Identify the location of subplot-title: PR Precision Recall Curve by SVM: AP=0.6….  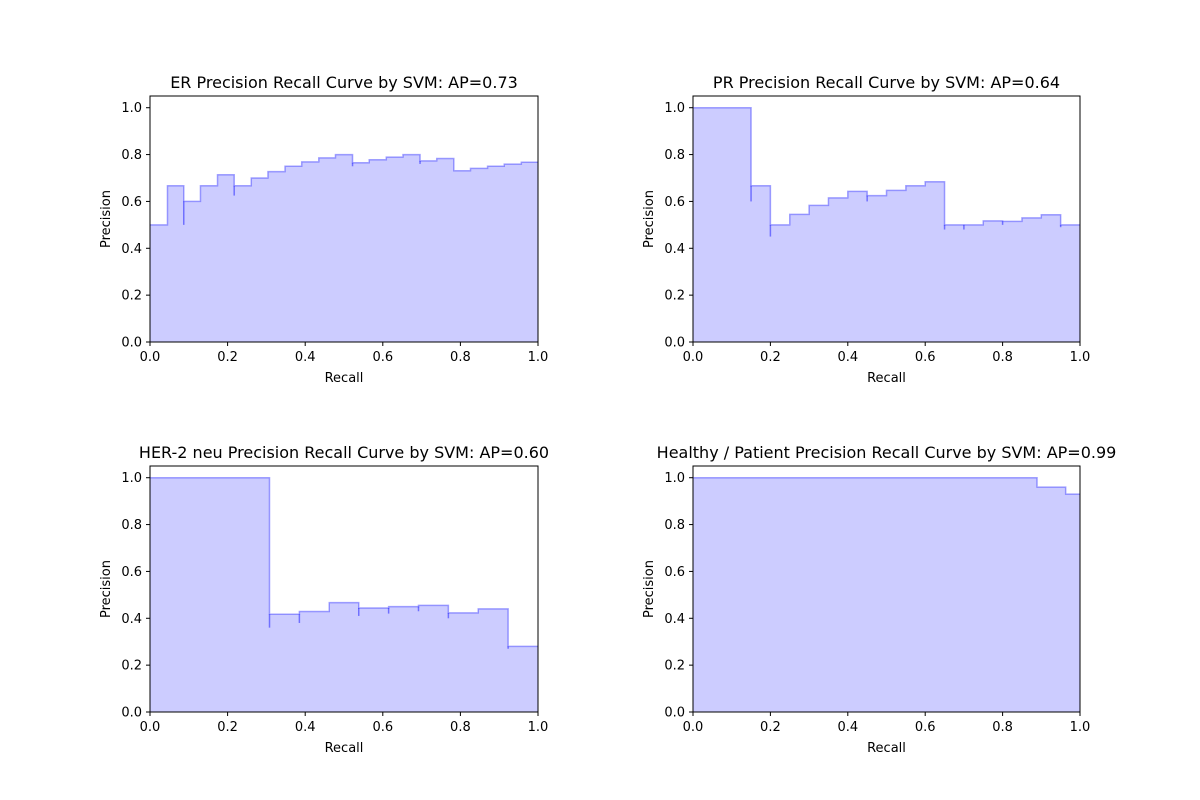
(886, 82).